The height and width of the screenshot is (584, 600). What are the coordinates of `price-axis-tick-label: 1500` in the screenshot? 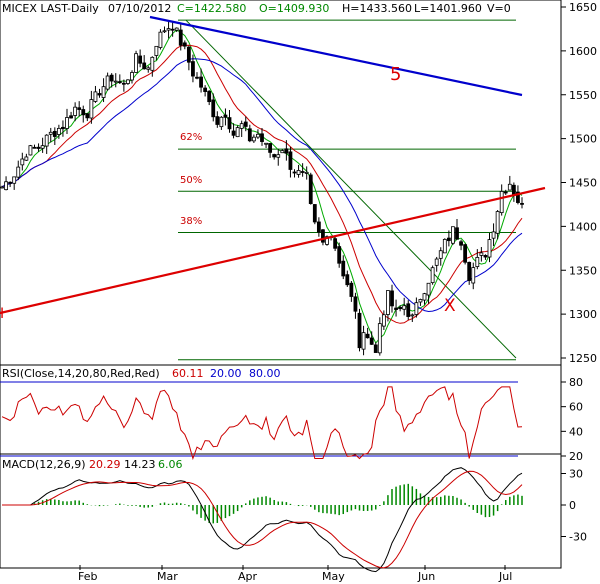 It's located at (583, 139).